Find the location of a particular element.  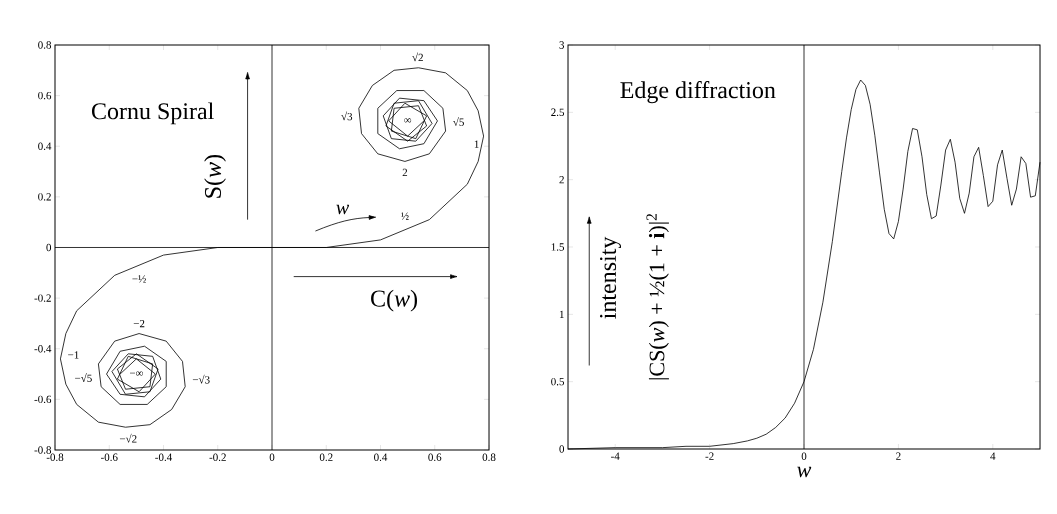

y-tick-label: 0.6 is located at coordinates (45, 95).